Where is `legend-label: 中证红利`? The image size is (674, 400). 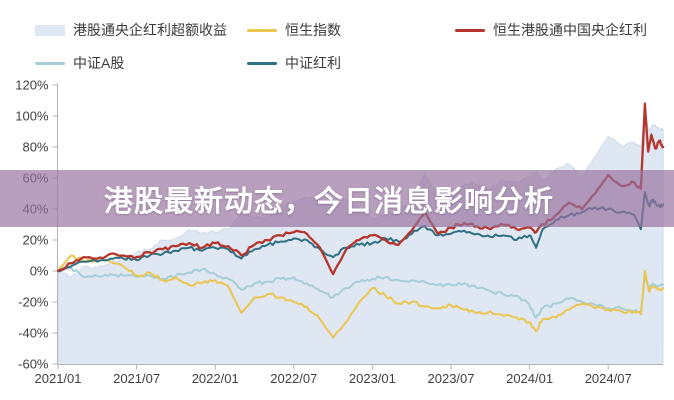
legend-label: 中证红利 is located at coordinates (313, 63).